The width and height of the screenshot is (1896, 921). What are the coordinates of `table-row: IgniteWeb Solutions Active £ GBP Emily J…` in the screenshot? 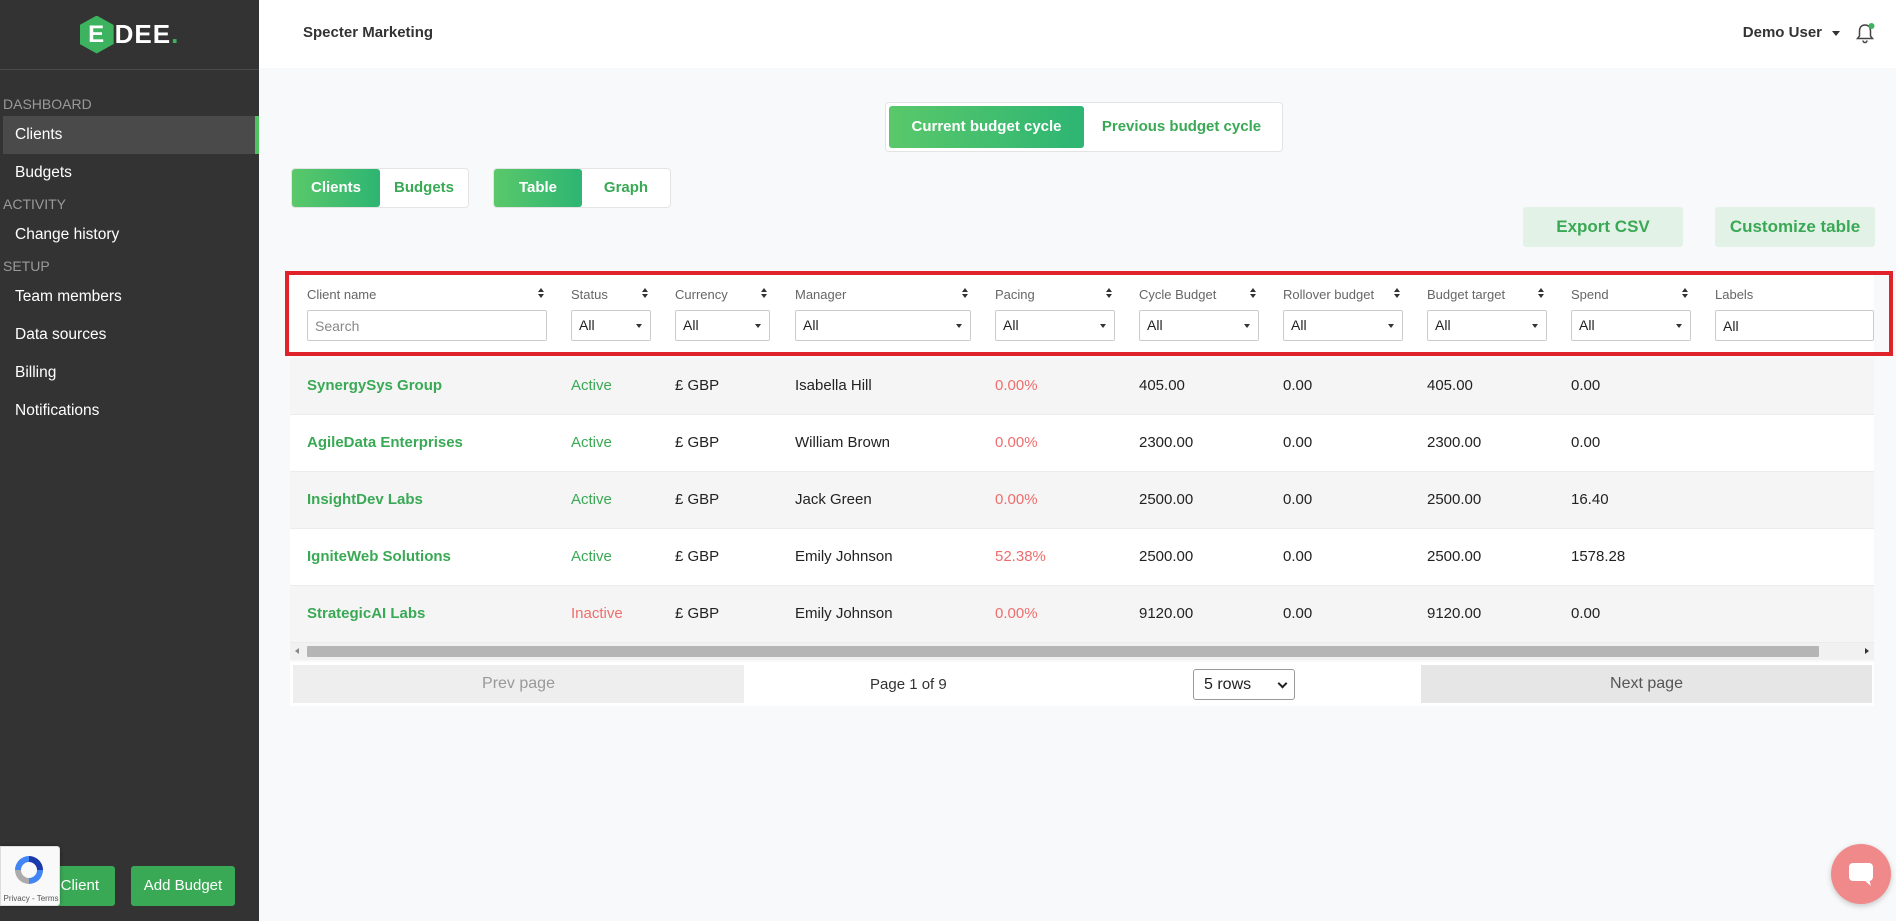 It's located at (1082, 557).